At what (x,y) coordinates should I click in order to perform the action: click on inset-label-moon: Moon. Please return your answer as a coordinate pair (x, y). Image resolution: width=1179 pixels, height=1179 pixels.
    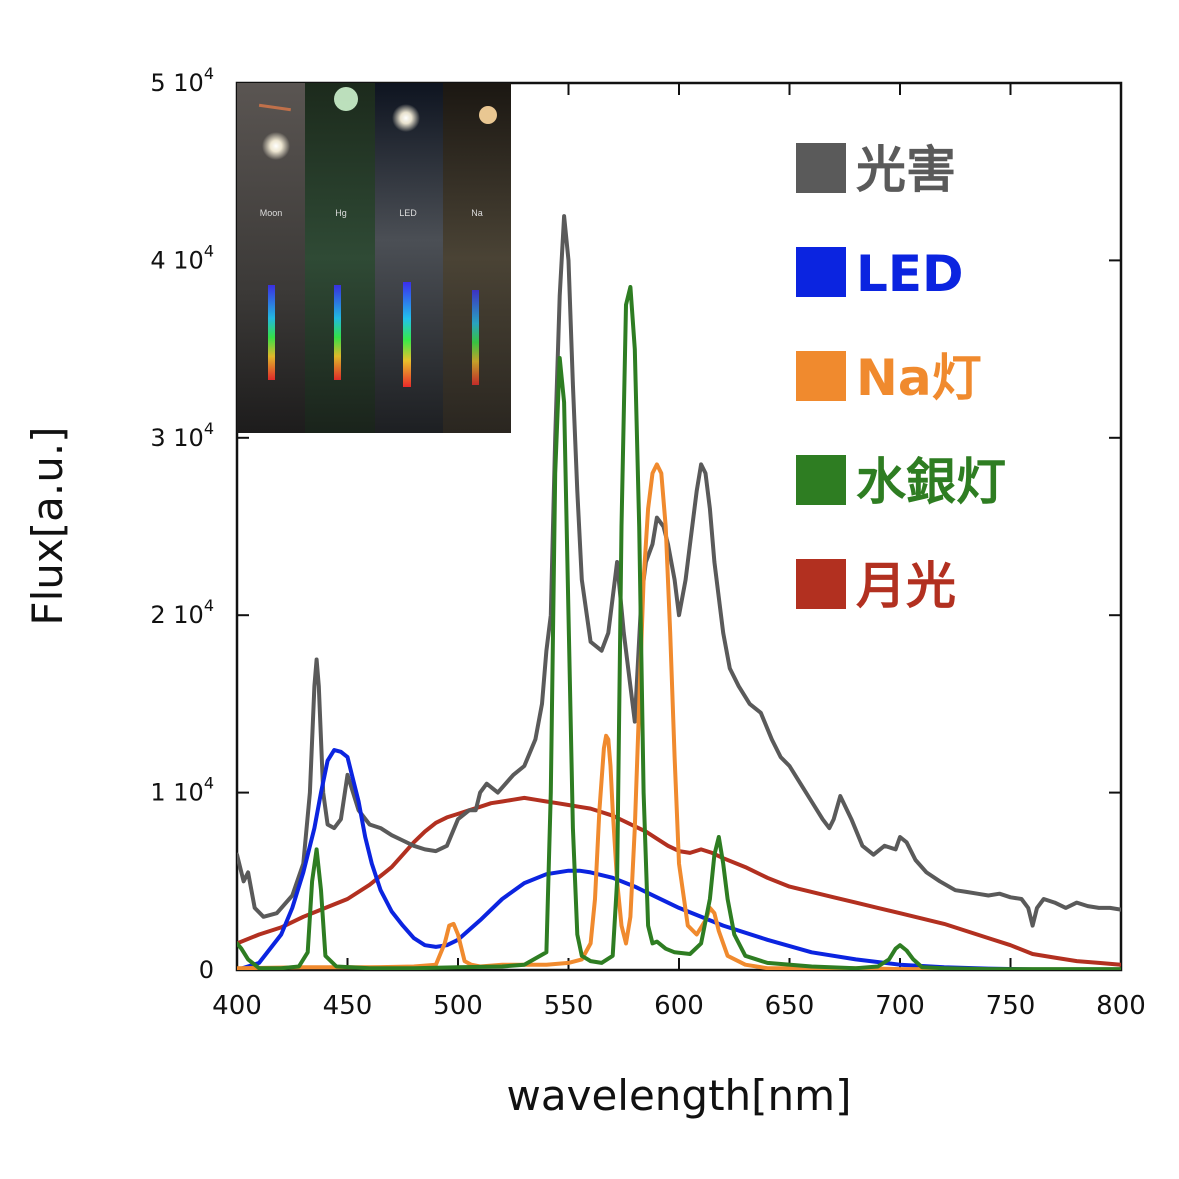
    Looking at the image, I should click on (271, 213).